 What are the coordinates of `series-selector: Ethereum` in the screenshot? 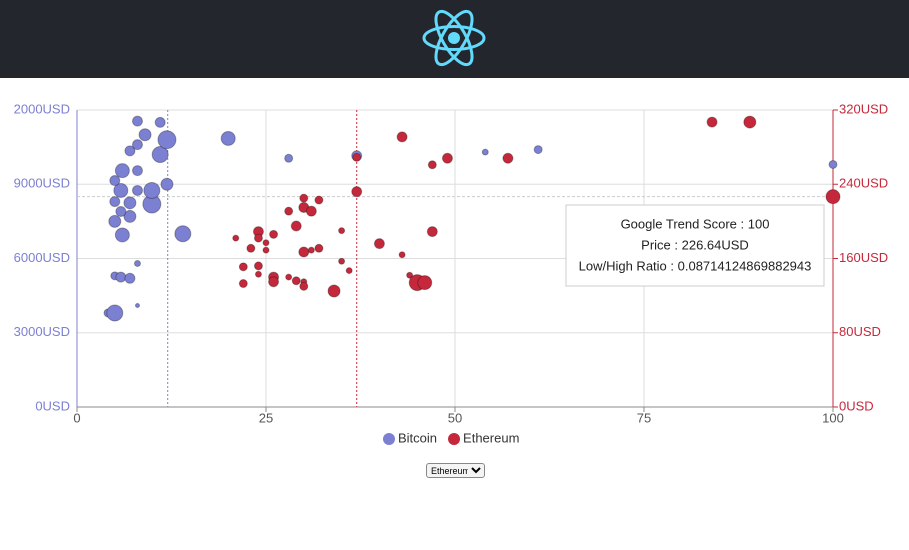 It's located at (455, 470).